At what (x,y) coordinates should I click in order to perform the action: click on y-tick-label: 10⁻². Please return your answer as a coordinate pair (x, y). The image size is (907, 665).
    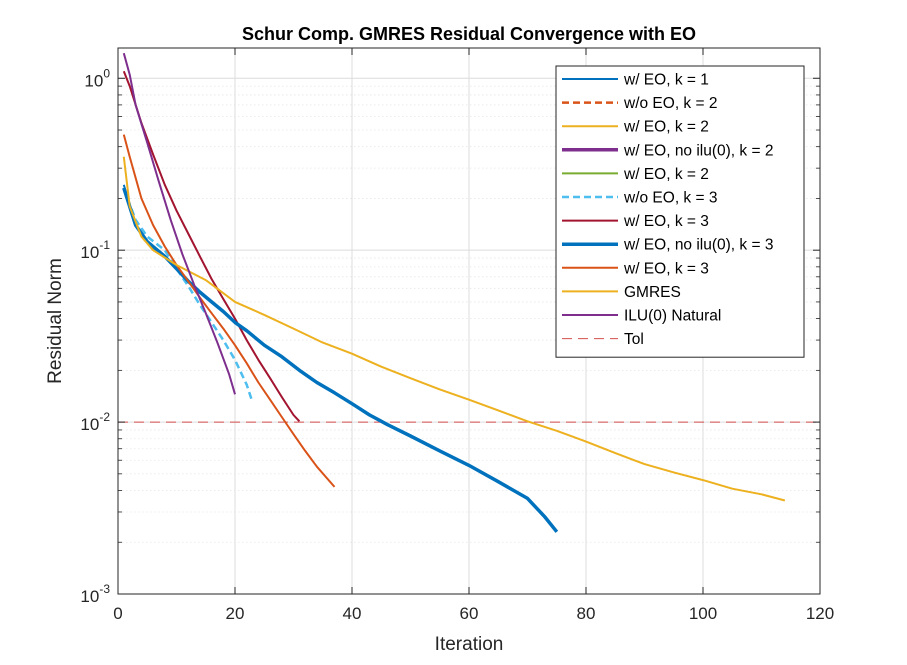
    Looking at the image, I should click on (95, 422).